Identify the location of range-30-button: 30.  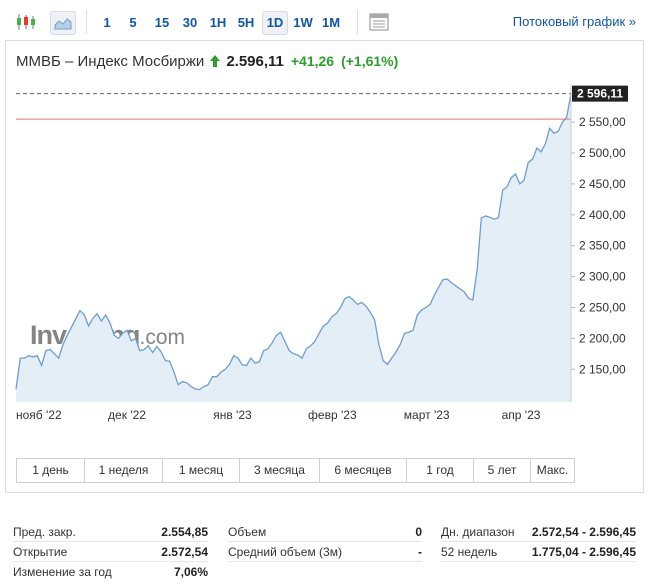
(190, 22).